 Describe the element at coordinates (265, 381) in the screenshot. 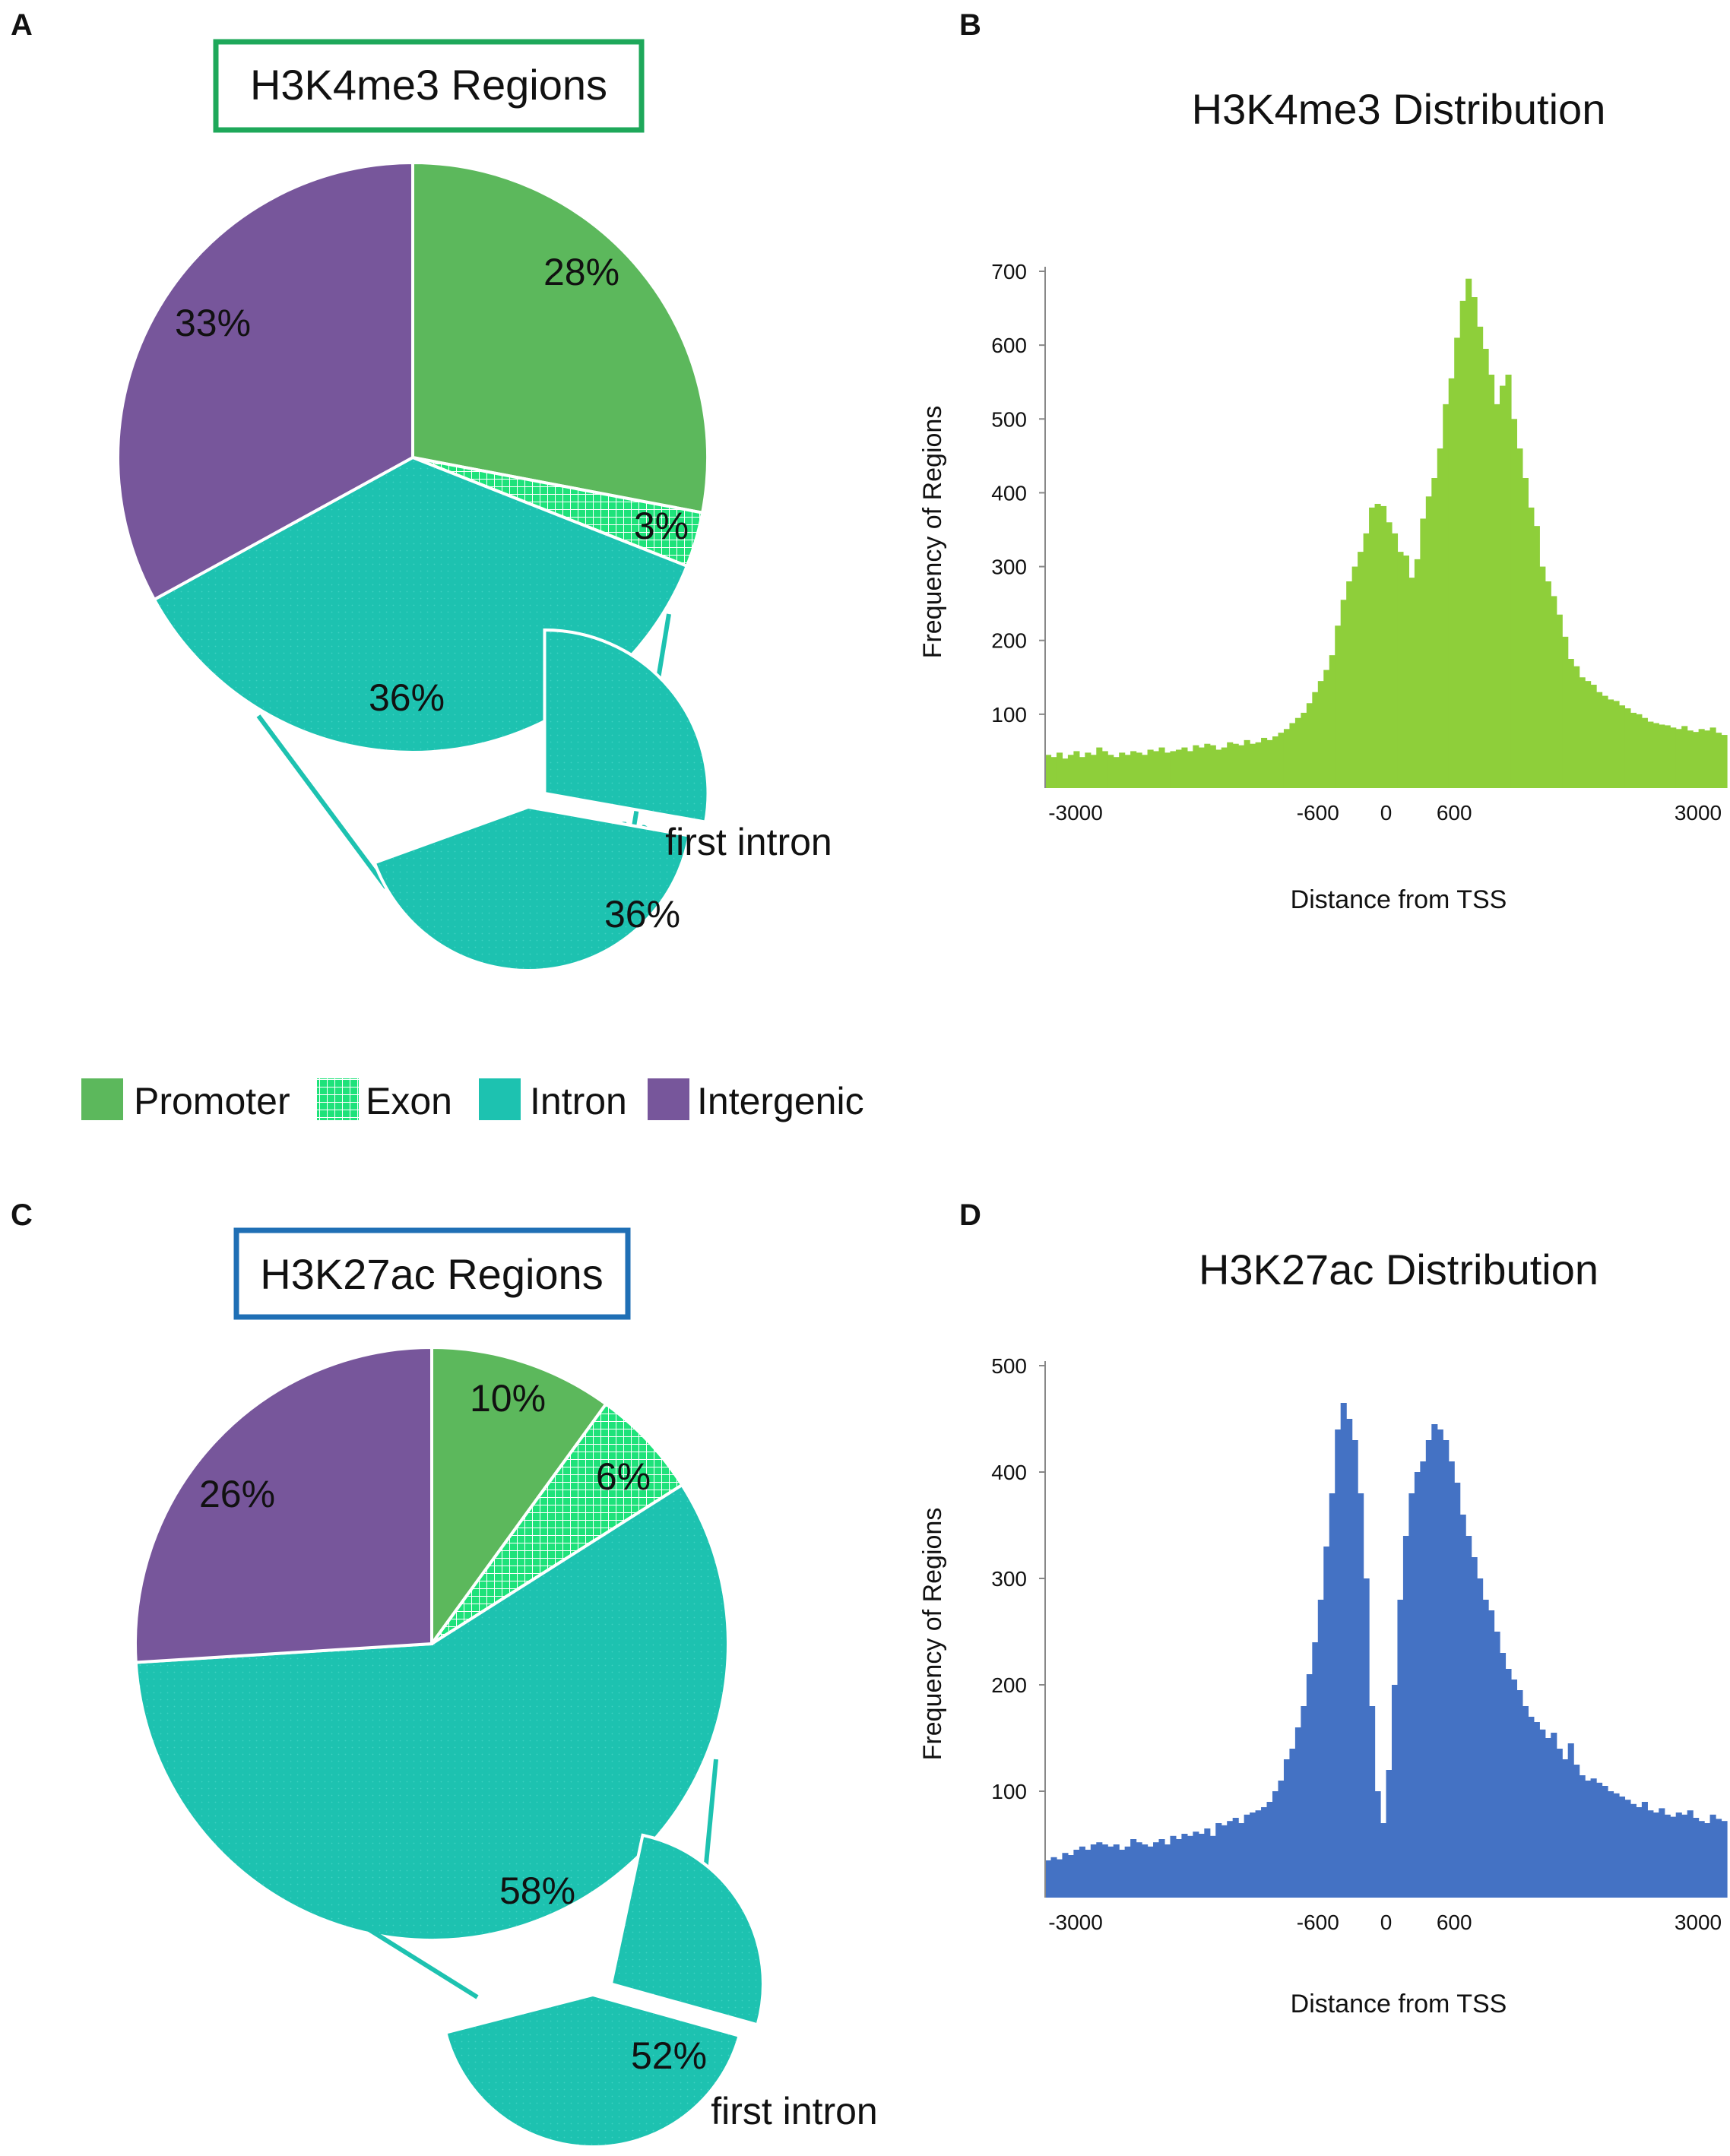

I see `pie-a-slice-intergenic` at that location.